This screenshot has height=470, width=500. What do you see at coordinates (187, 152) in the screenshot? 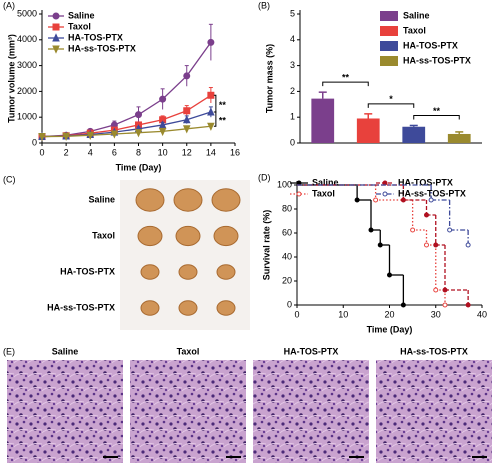
I see `x-tick-label: 12` at bounding box center [187, 152].